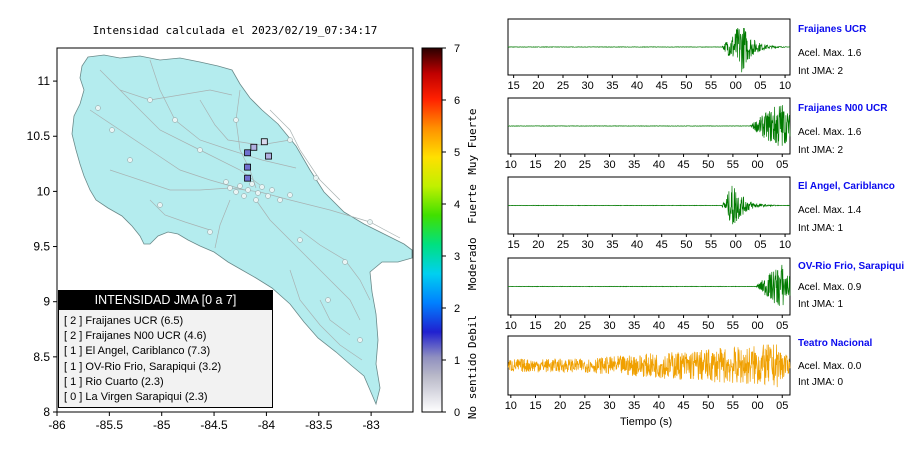 This screenshot has width=910, height=460. What do you see at coordinates (110, 425) in the screenshot?
I see `lon-tick-label: -85.5` at bounding box center [110, 425].